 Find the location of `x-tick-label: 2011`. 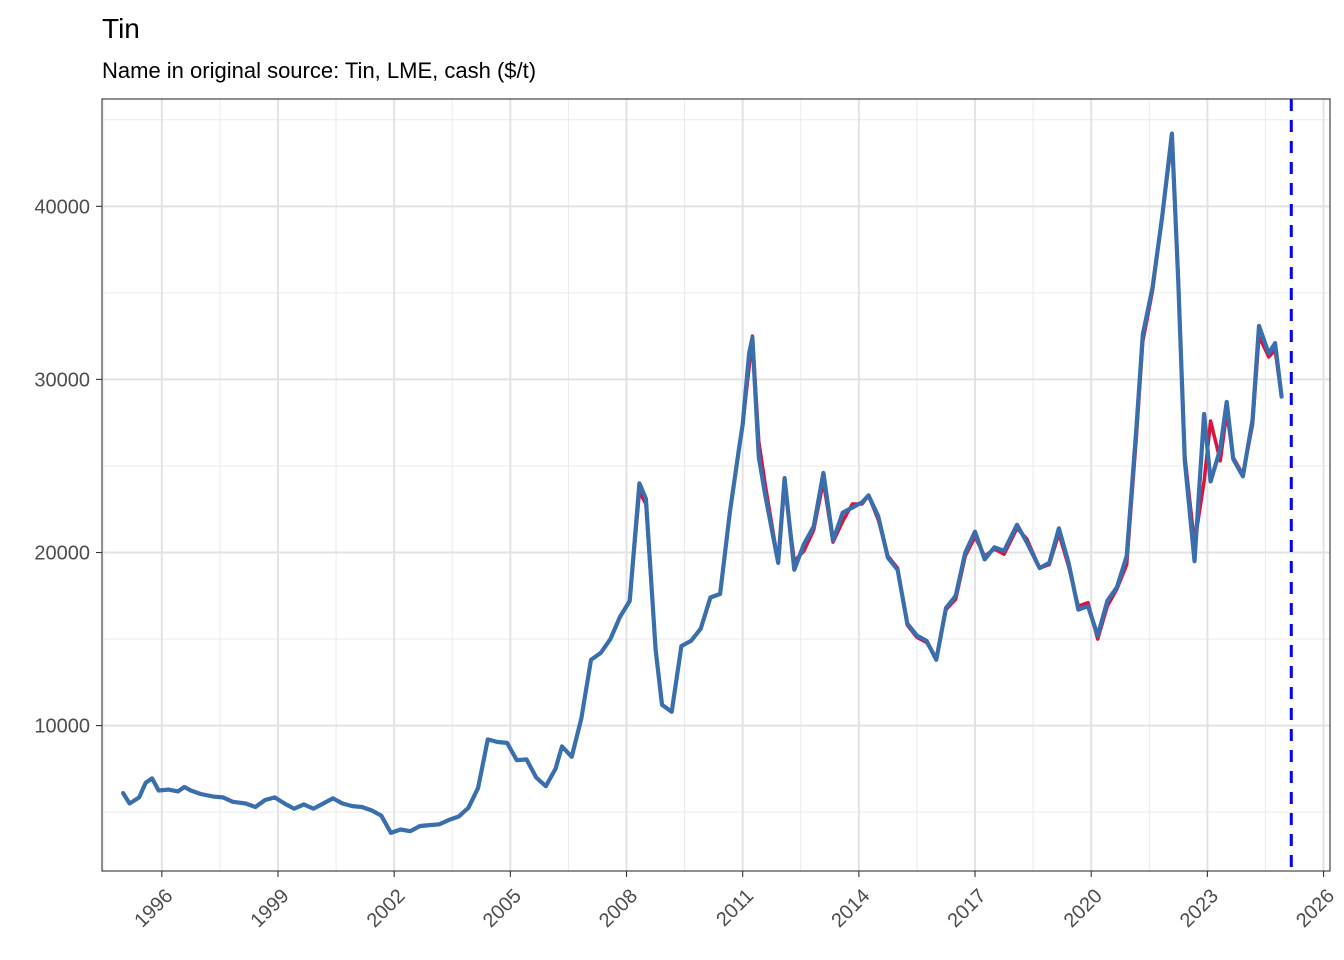

x-tick-label: 2011 is located at coordinates (735, 908).